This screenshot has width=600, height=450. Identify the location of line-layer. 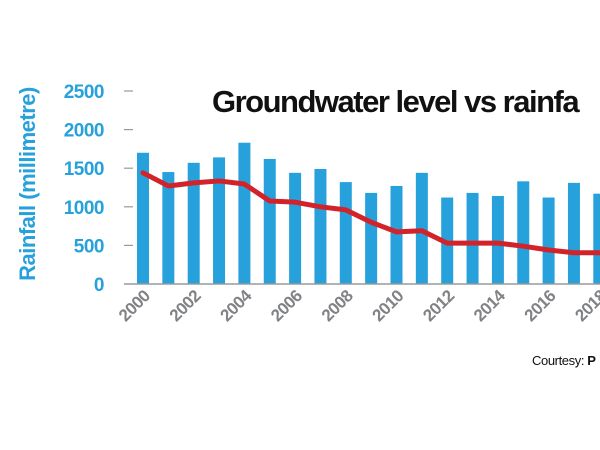
(370, 213).